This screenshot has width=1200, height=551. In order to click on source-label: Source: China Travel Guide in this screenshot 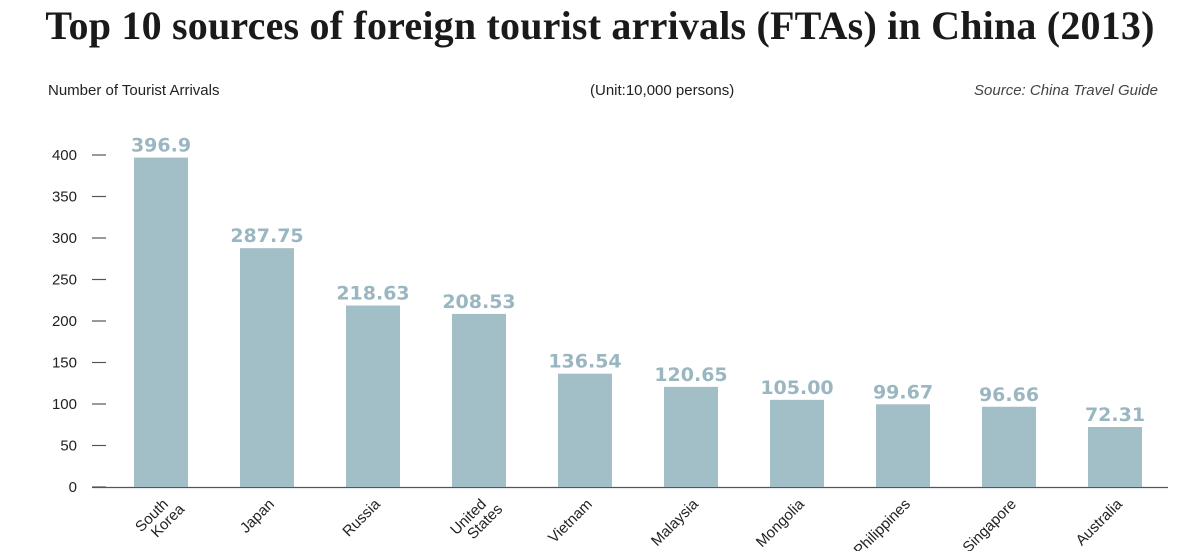, I will do `click(1066, 90)`.